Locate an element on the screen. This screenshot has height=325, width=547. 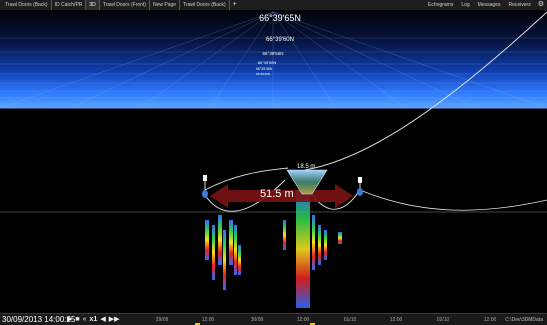
latitude-label: 66°39'55N is located at coordinates (273, 53).